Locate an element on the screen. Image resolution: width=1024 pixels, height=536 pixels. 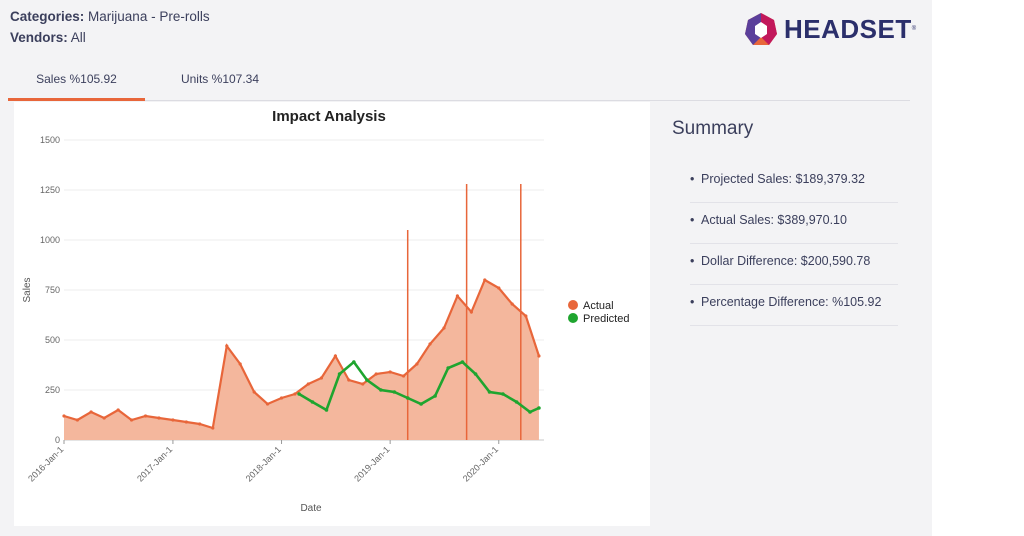
headset-logo-icon is located at coordinates (761, 29).